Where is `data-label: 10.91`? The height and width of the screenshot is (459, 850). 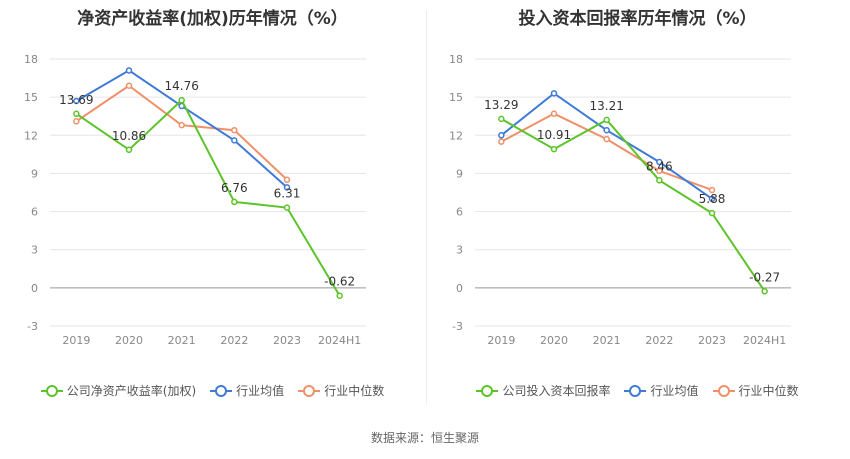
data-label: 10.91 is located at coordinates (554, 135).